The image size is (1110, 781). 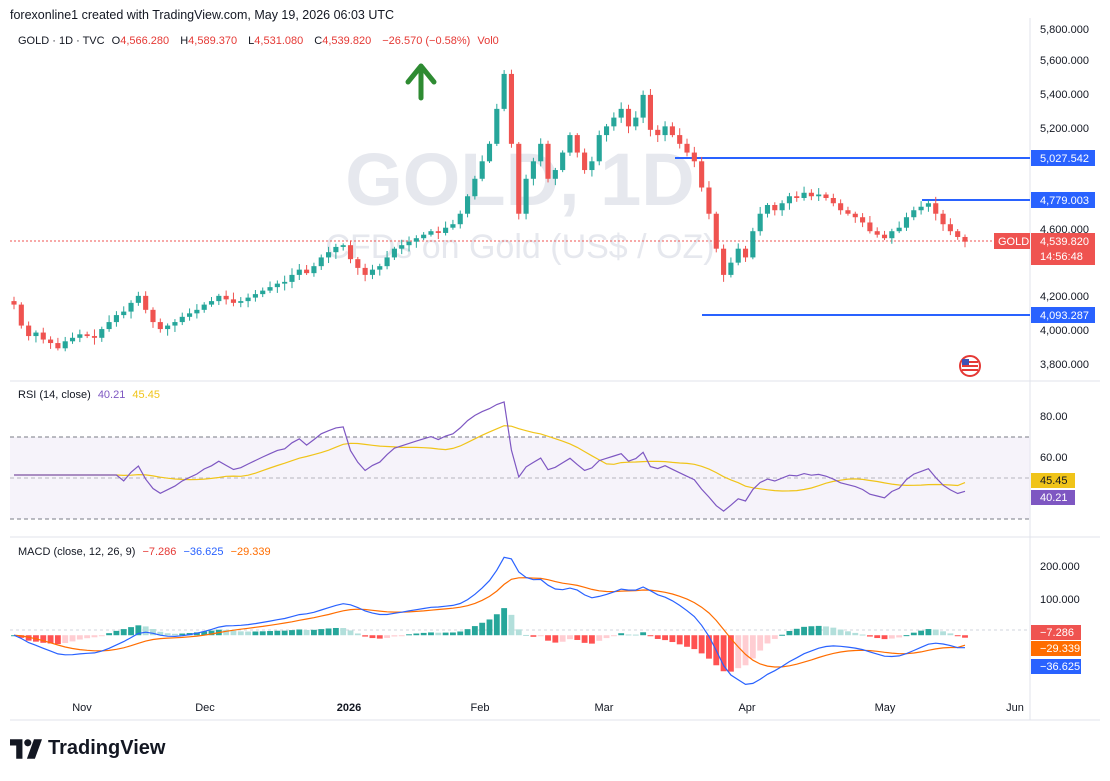 What do you see at coordinates (1015, 708) in the screenshot?
I see `x-tick: Jun` at bounding box center [1015, 708].